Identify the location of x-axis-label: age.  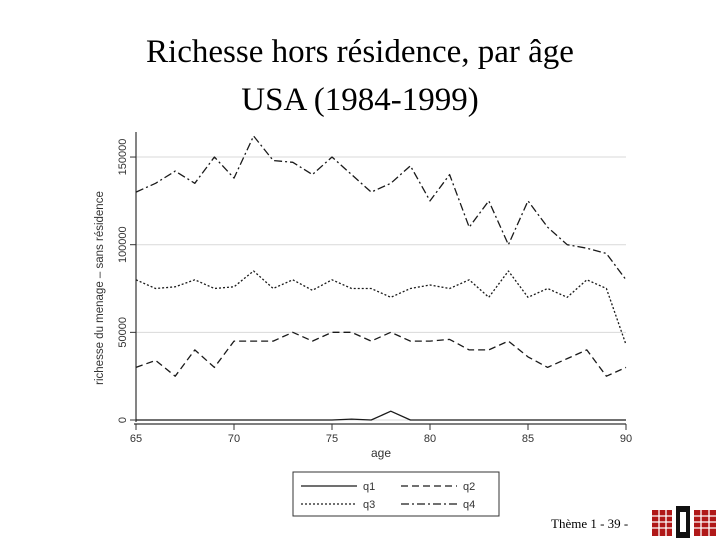
(381, 453).